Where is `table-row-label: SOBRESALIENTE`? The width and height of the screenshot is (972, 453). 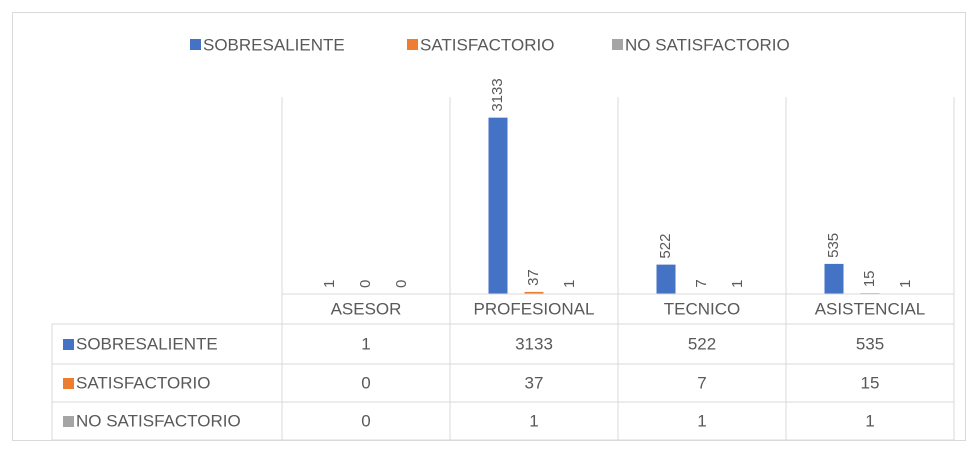
table-row-label: SOBRESALIENTE is located at coordinates (147, 343).